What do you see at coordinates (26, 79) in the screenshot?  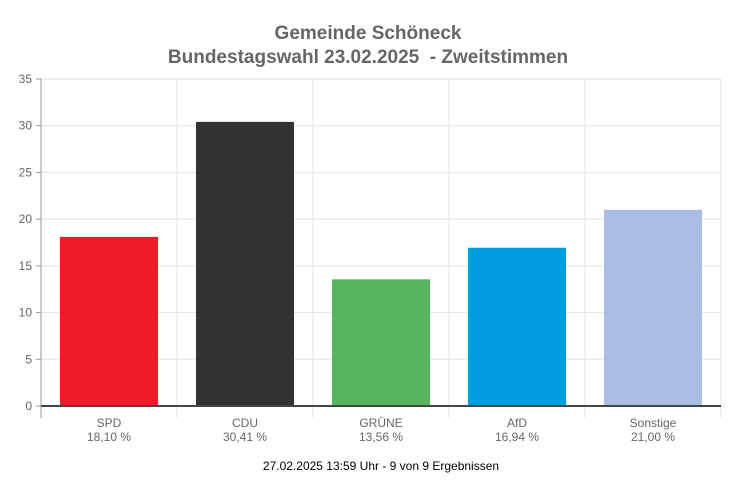 I see `y-tick-label: 35` at bounding box center [26, 79].